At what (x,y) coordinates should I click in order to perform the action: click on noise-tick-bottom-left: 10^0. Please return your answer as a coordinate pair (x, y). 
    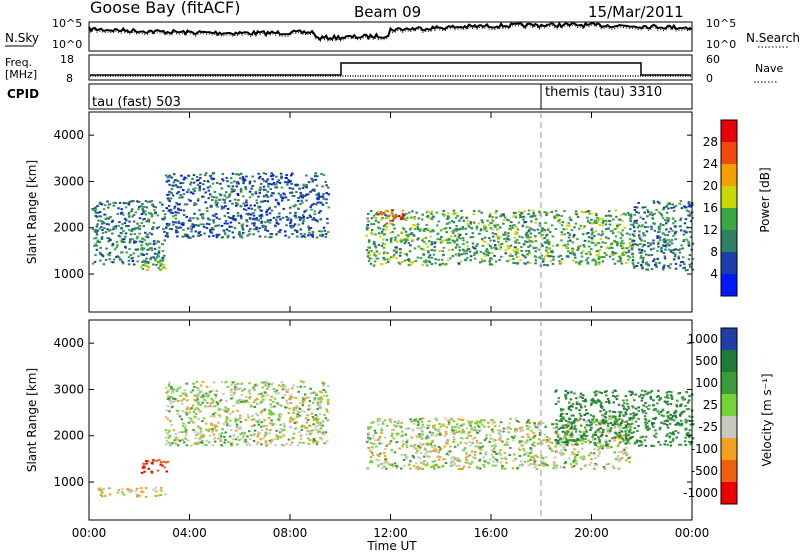
    Looking at the image, I should click on (67, 44).